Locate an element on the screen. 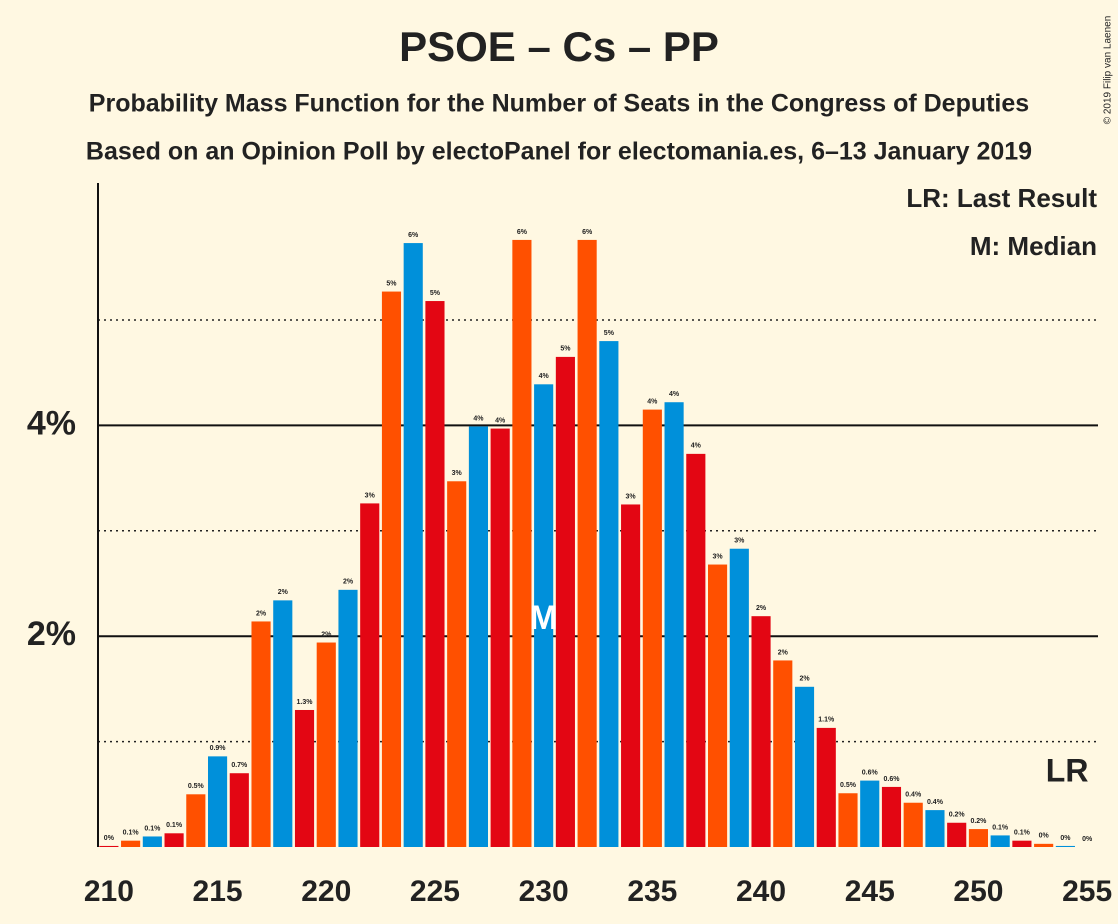 The width and height of the screenshot is (1118, 924). value-label: 1.1% is located at coordinates (826, 720).